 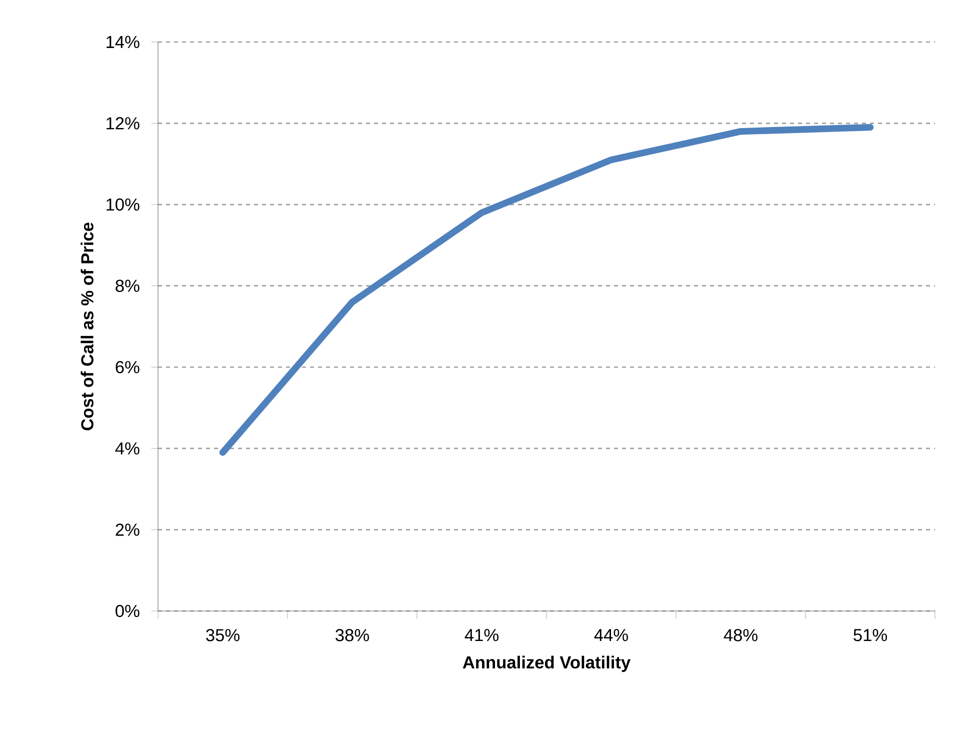 What do you see at coordinates (87, 326) in the screenshot?
I see `y-axis-title: Cost of Call as % of Price` at bounding box center [87, 326].